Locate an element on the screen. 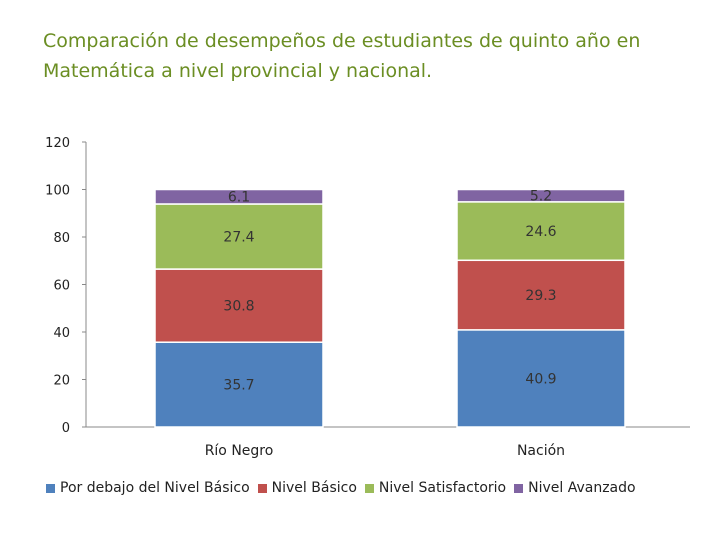 The width and height of the screenshot is (720, 540). legend-item: Nivel Avanzado is located at coordinates (575, 488).